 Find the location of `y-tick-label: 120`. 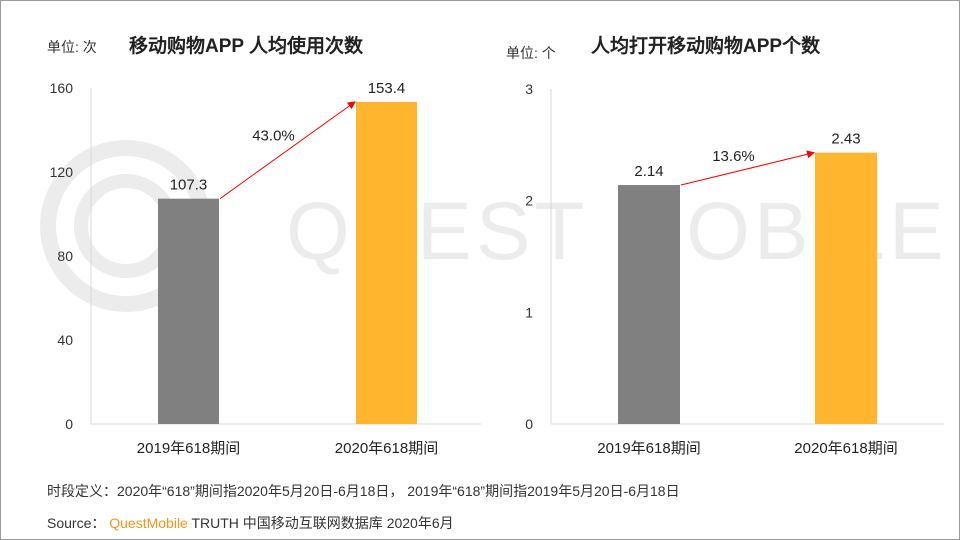

y-tick-label: 120 is located at coordinates (62, 172).